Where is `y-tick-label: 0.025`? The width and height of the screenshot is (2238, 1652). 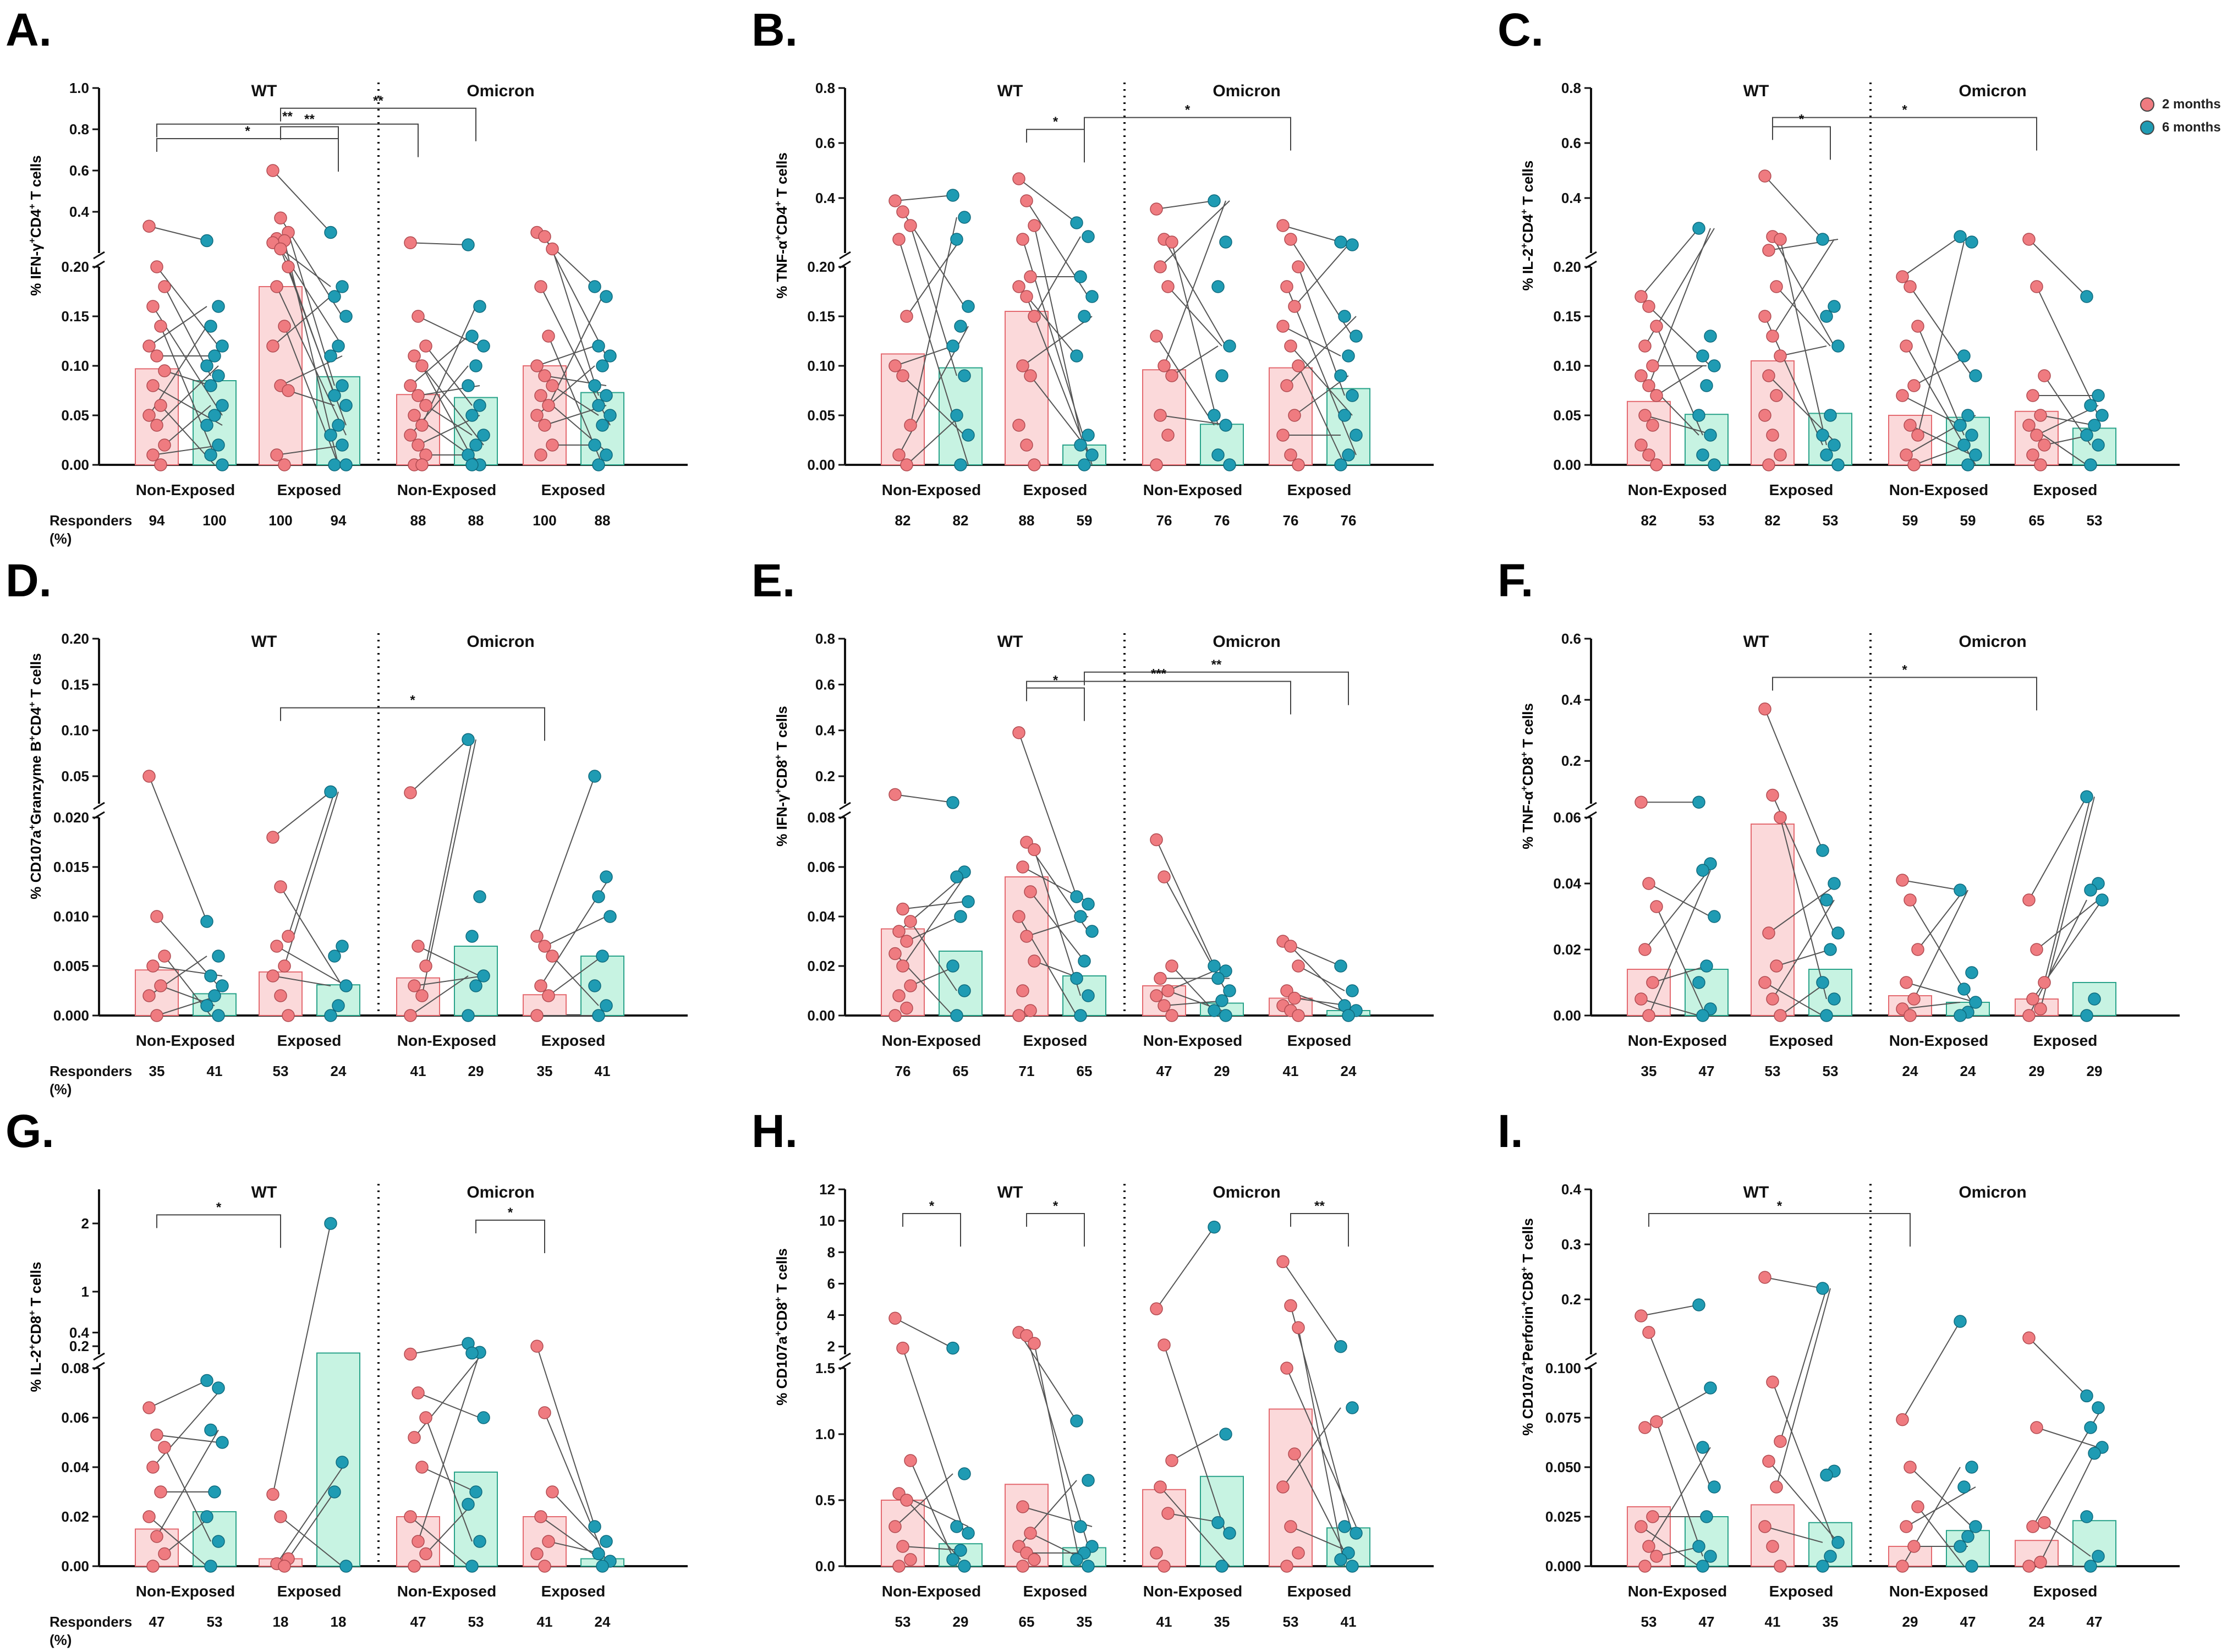 y-tick-label: 0.025 is located at coordinates (1563, 1517).